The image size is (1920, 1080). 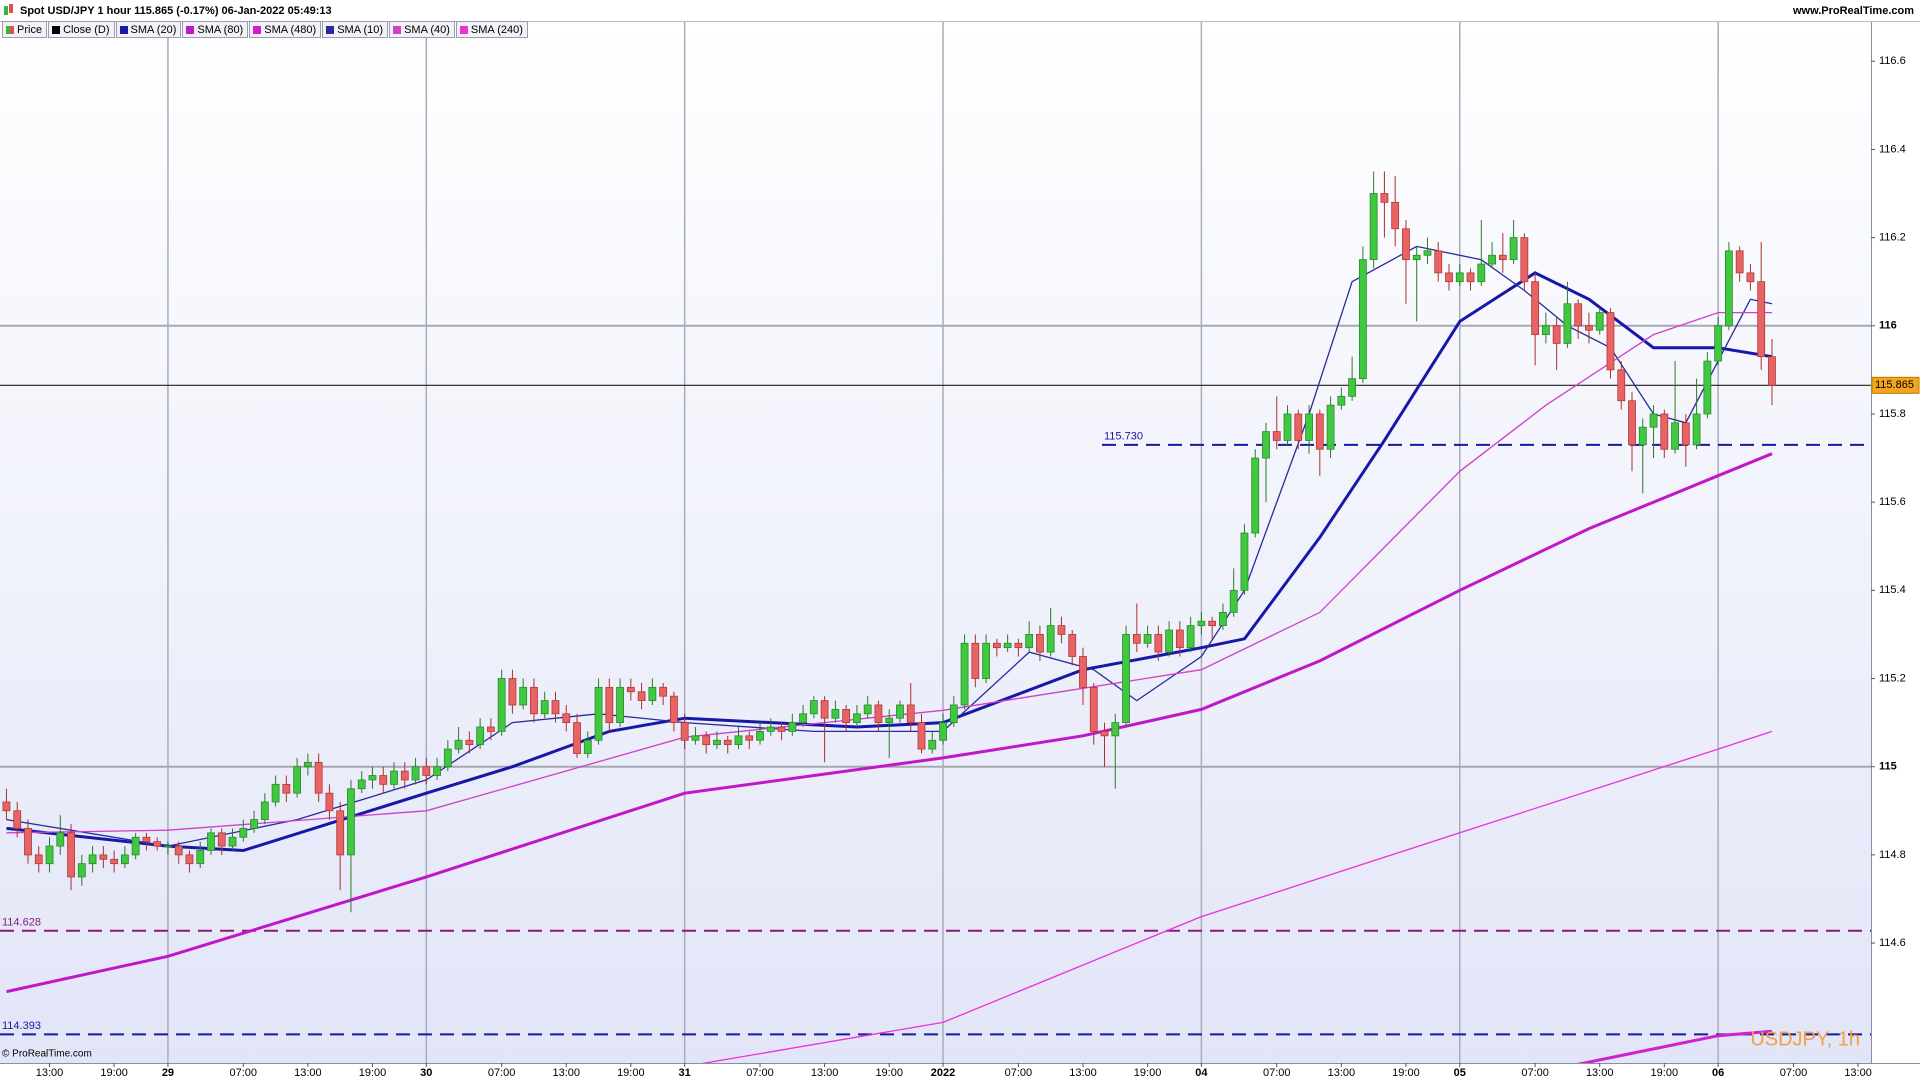 I want to click on legend-item: SMA (10), so click(x=355, y=29).